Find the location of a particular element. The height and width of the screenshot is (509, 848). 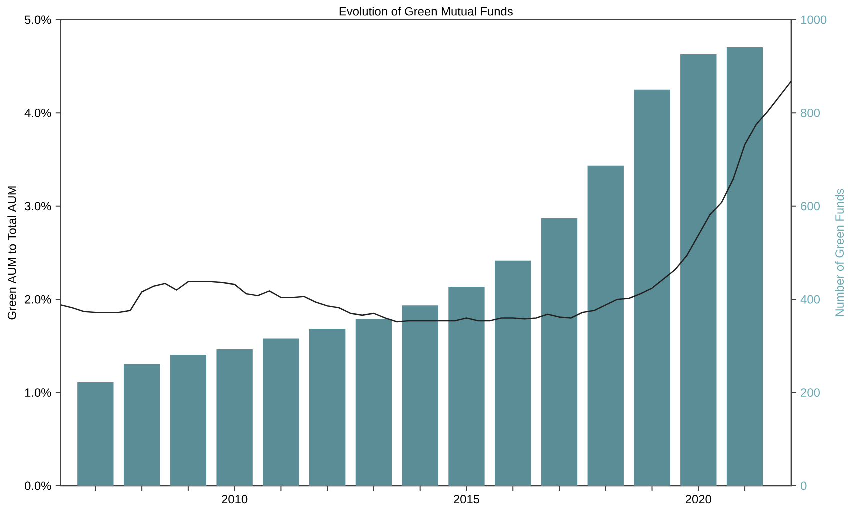

x-tick-label: 2015 is located at coordinates (467, 499).